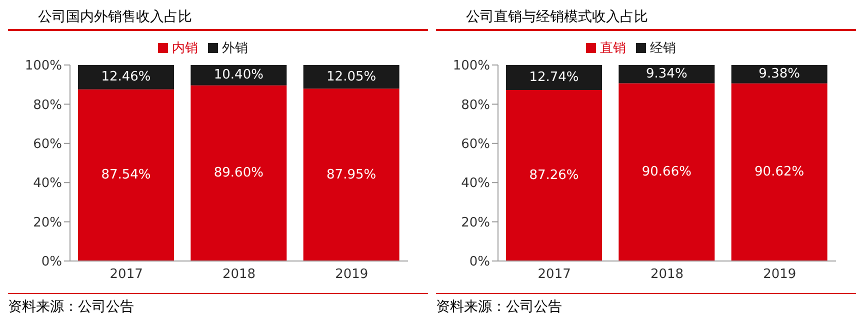 The image size is (864, 329). What do you see at coordinates (351, 174) in the screenshot?
I see `data-label: 87.95%` at bounding box center [351, 174].